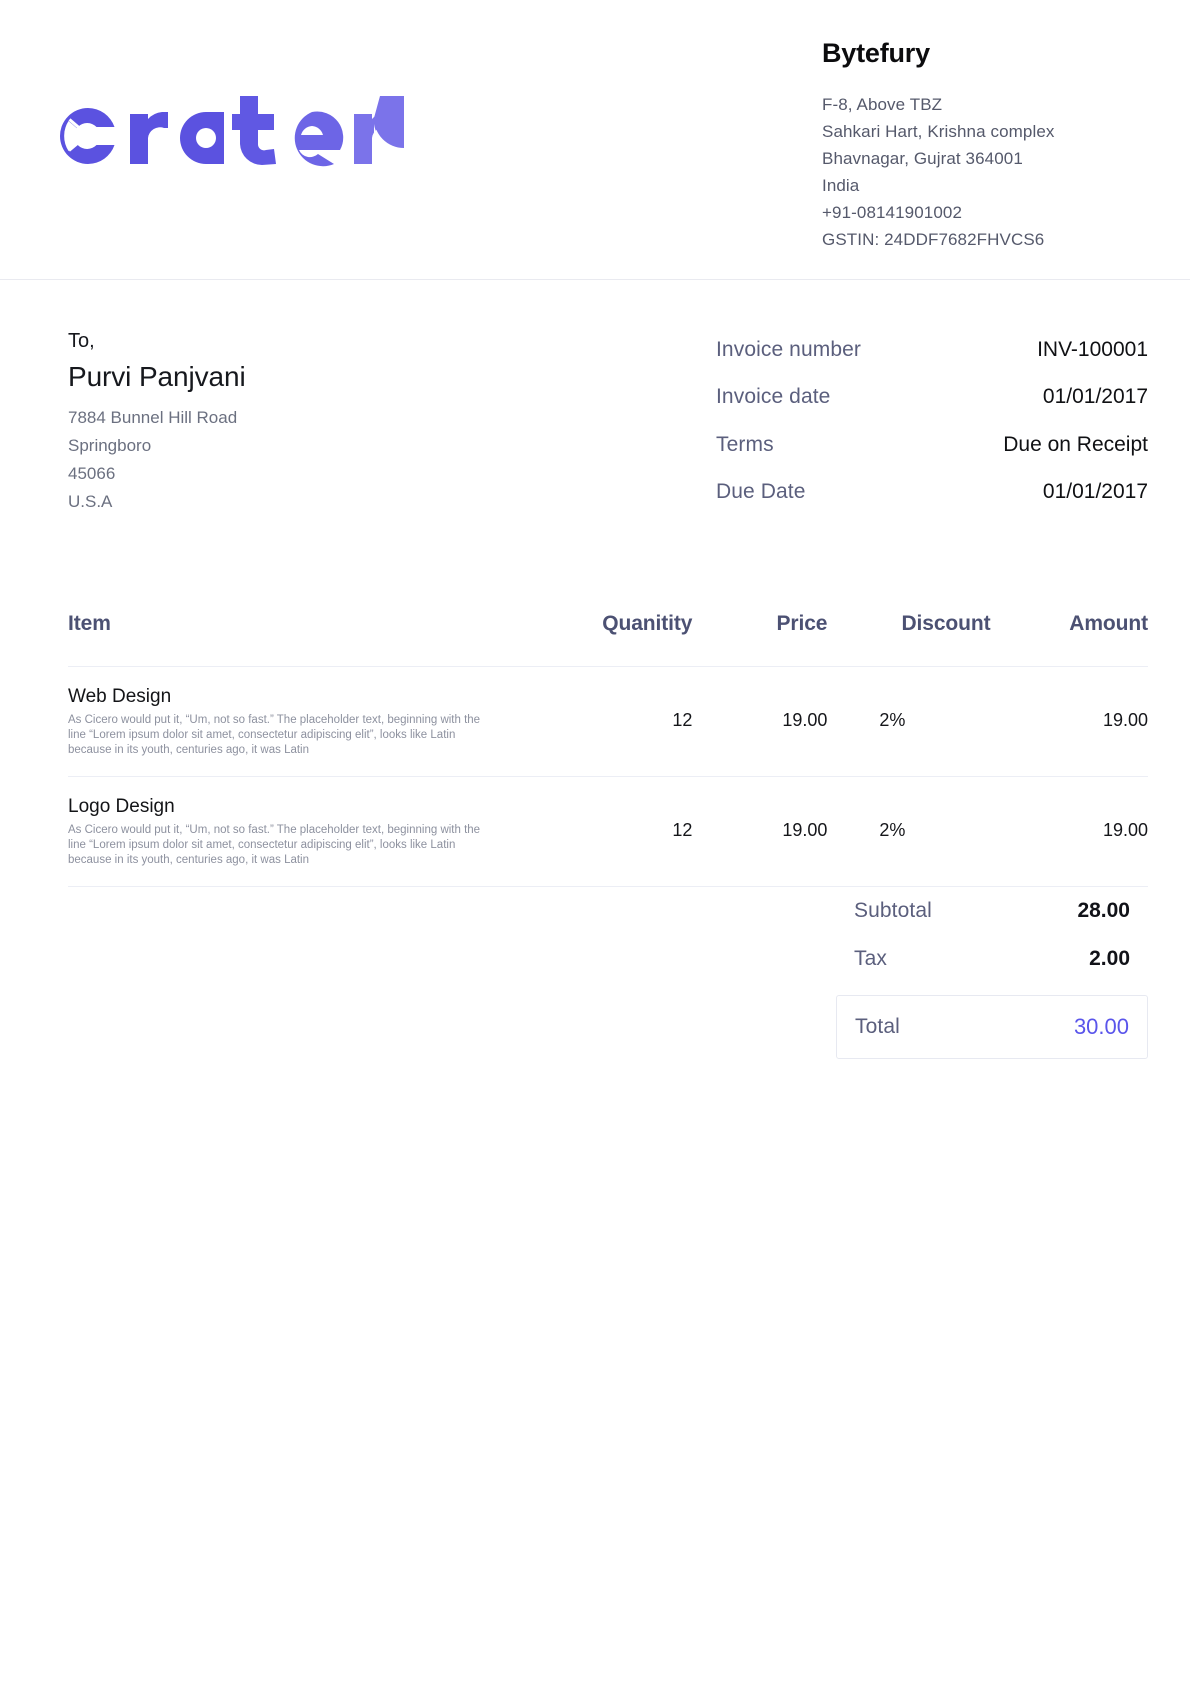 The height and width of the screenshot is (1684, 1190). Describe the element at coordinates (992, 1027) in the screenshot. I see `total-row: Total 30.00` at that location.